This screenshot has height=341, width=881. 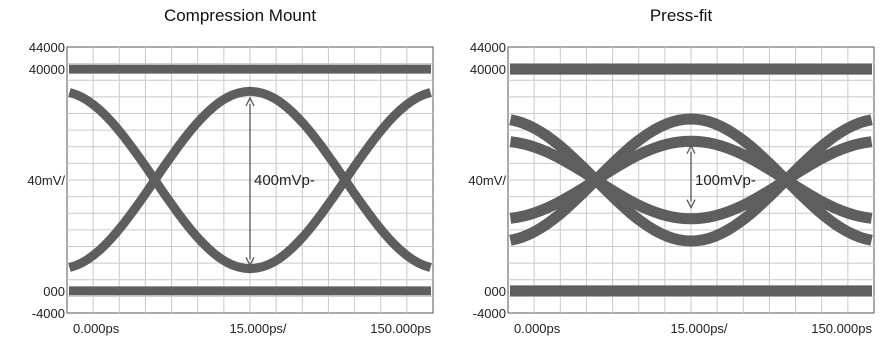 I want to click on chart-0-x-tick-label: 150.000ps, so click(x=400, y=328).